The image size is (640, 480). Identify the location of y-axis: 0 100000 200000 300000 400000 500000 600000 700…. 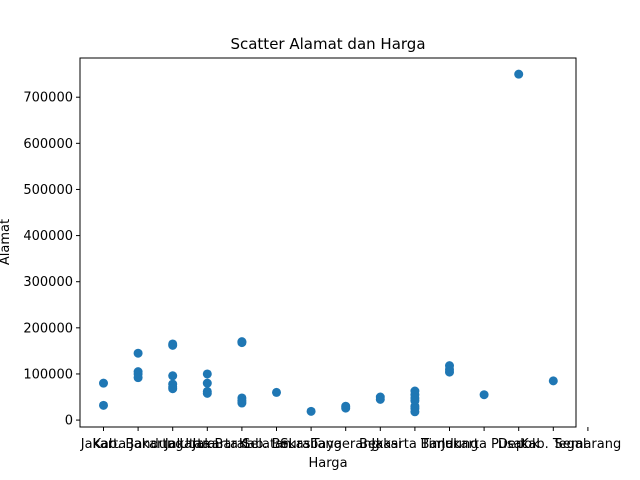
(51, 260).